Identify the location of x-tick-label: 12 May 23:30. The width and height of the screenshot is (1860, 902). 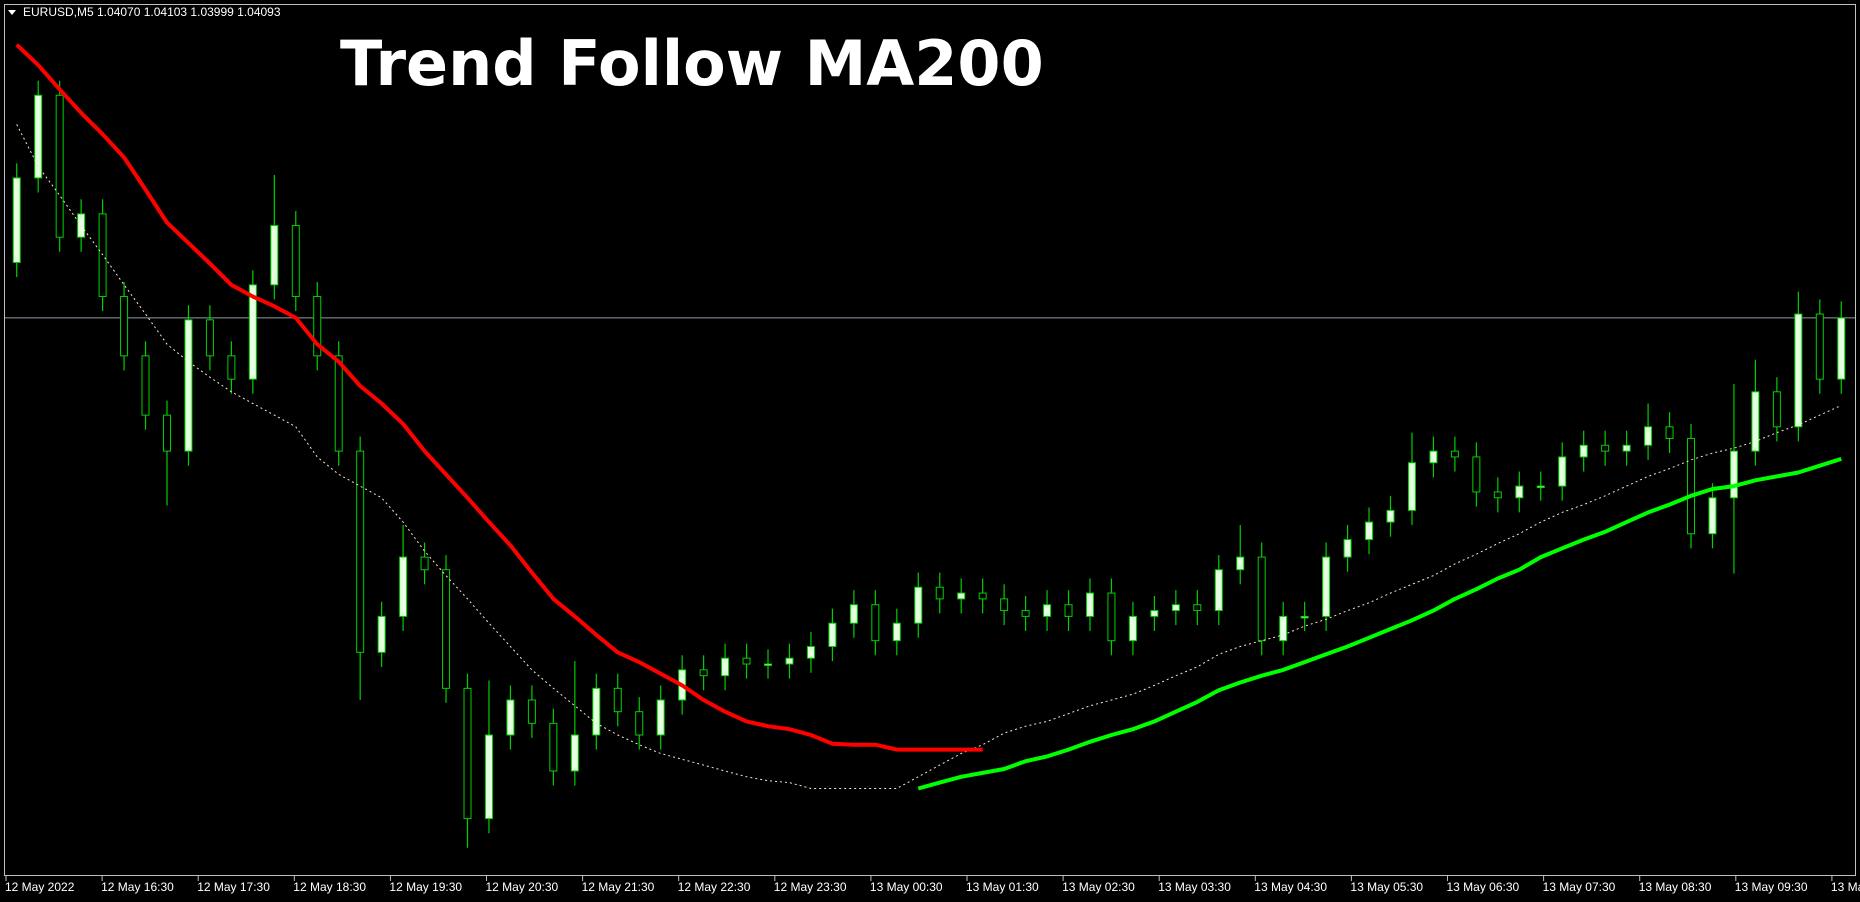
(810, 887).